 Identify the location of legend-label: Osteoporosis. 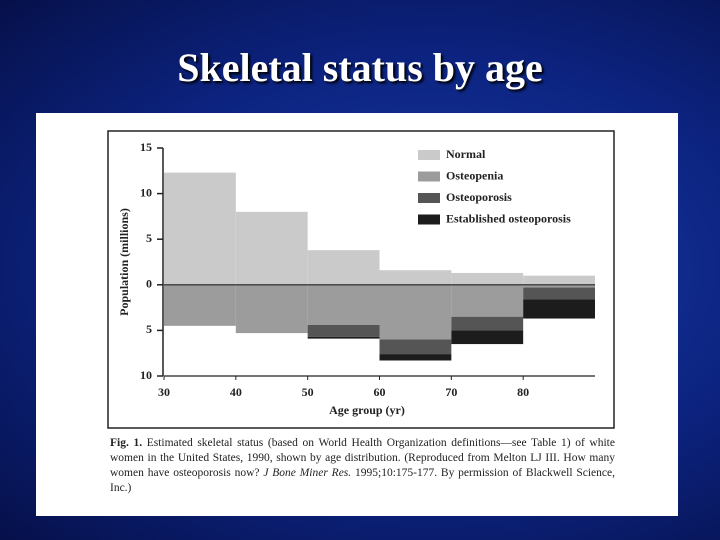
(479, 197).